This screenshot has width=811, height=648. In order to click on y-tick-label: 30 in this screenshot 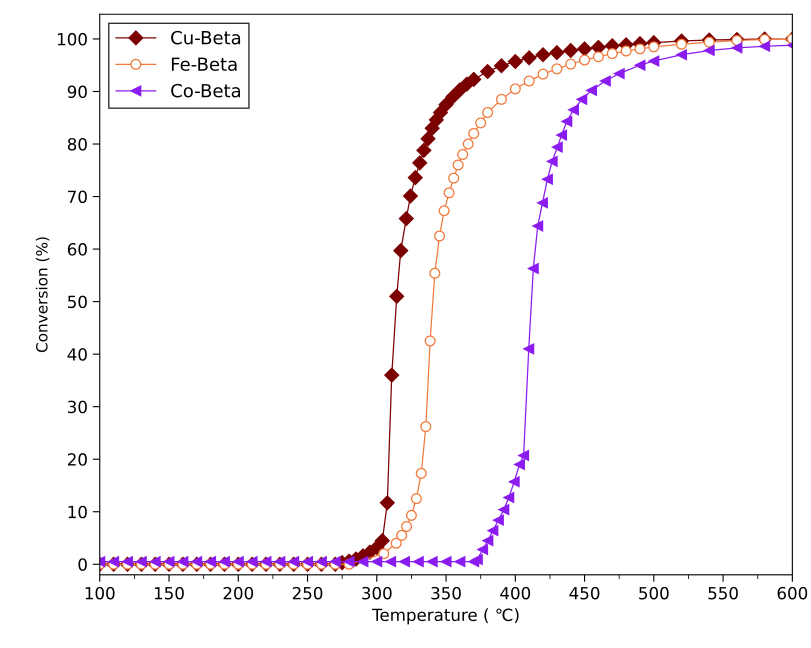, I will do `click(77, 407)`.